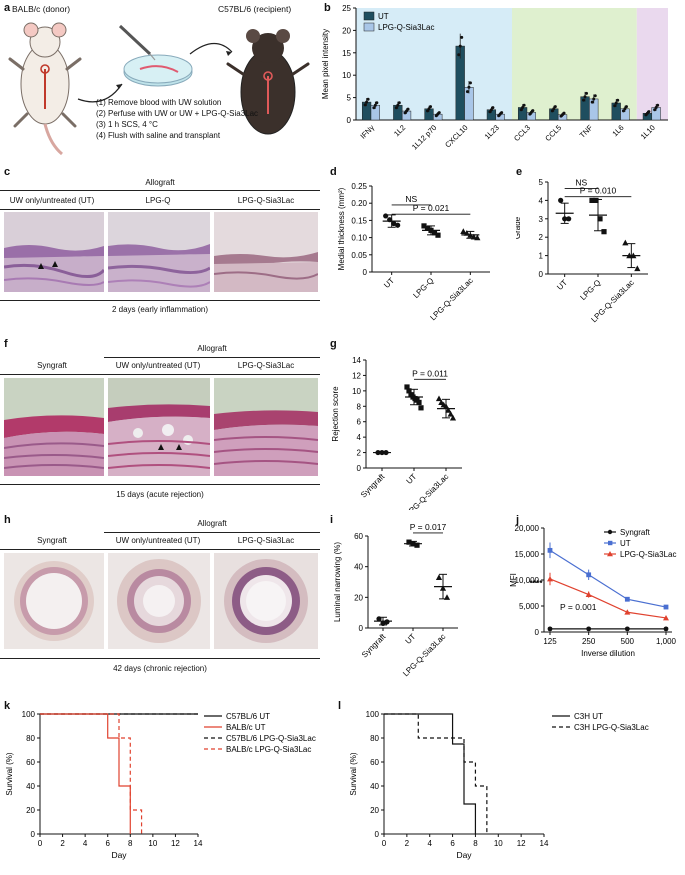  I want to click on panel-letter-i: i, so click(332, 520).